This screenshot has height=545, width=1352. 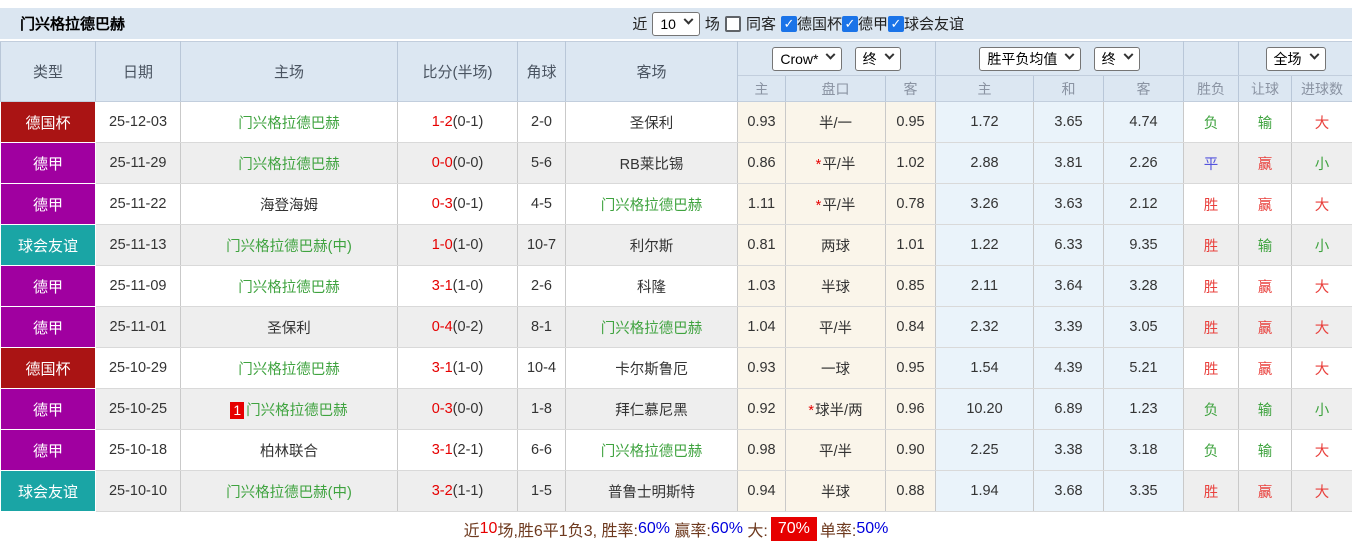 I want to click on odds-company-select: Crow*, so click(x=807, y=58).